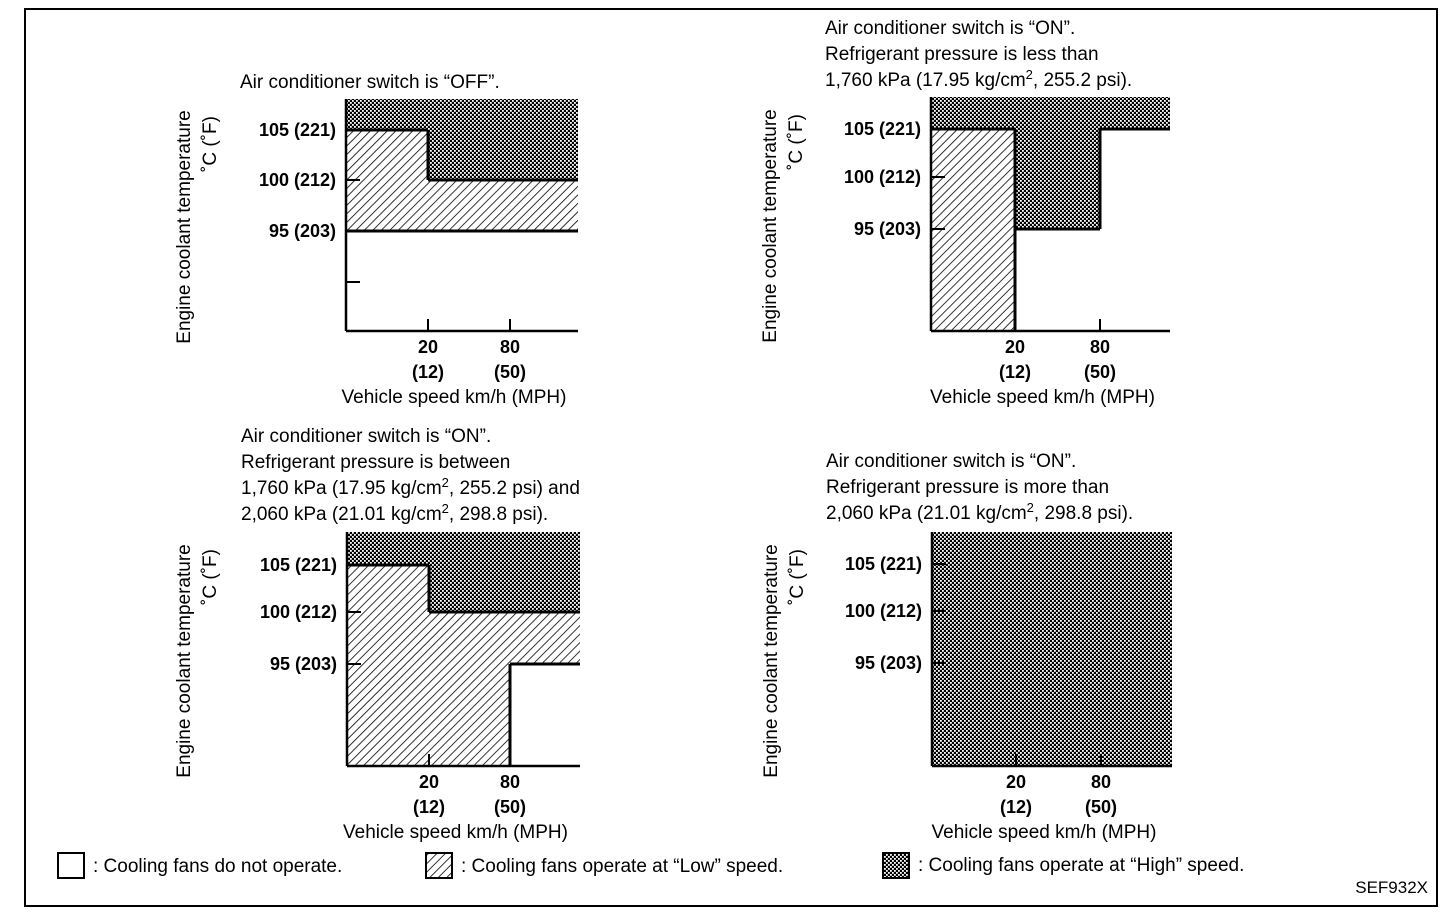 The width and height of the screenshot is (1456, 916). I want to click on panel-caption-line: Refrigerant pressure is less than, so click(962, 54).